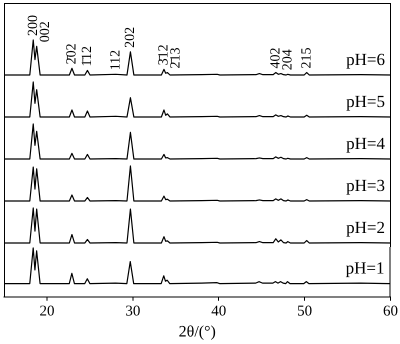 Image resolution: width=400 pixels, height=344 pixels. What do you see at coordinates (365, 185) in the screenshot?
I see `annotation: pH=3` at bounding box center [365, 185].